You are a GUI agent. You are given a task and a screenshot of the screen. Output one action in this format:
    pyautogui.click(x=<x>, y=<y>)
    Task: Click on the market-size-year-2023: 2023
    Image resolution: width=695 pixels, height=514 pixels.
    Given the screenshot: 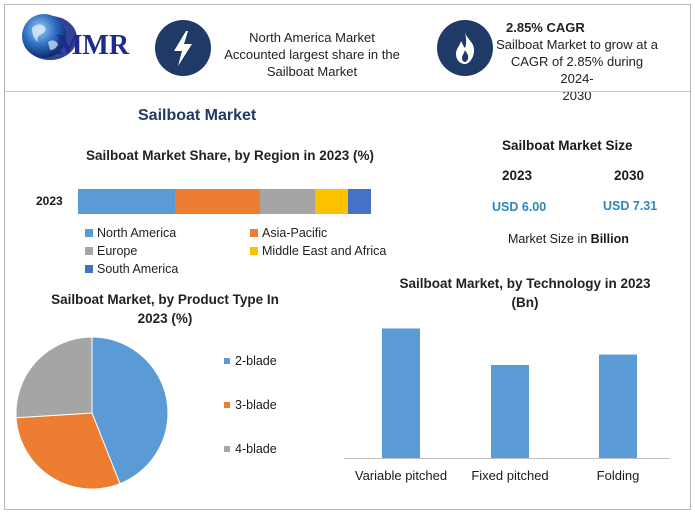 What is the action you would take?
    pyautogui.click(x=517, y=175)
    